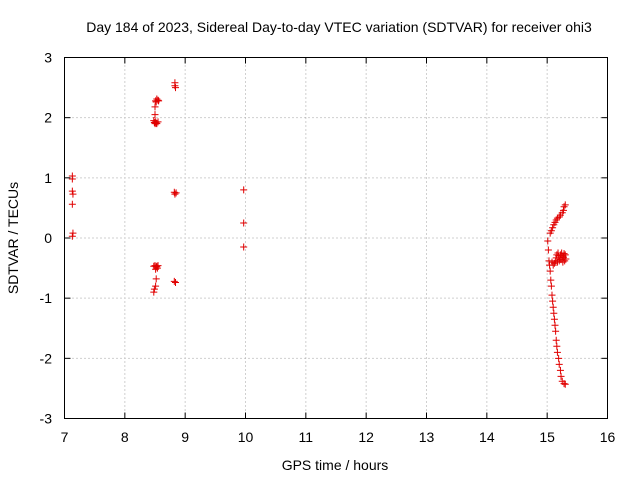  Describe the element at coordinates (246, 437) in the screenshot. I see `x-tick-label: 10` at that location.